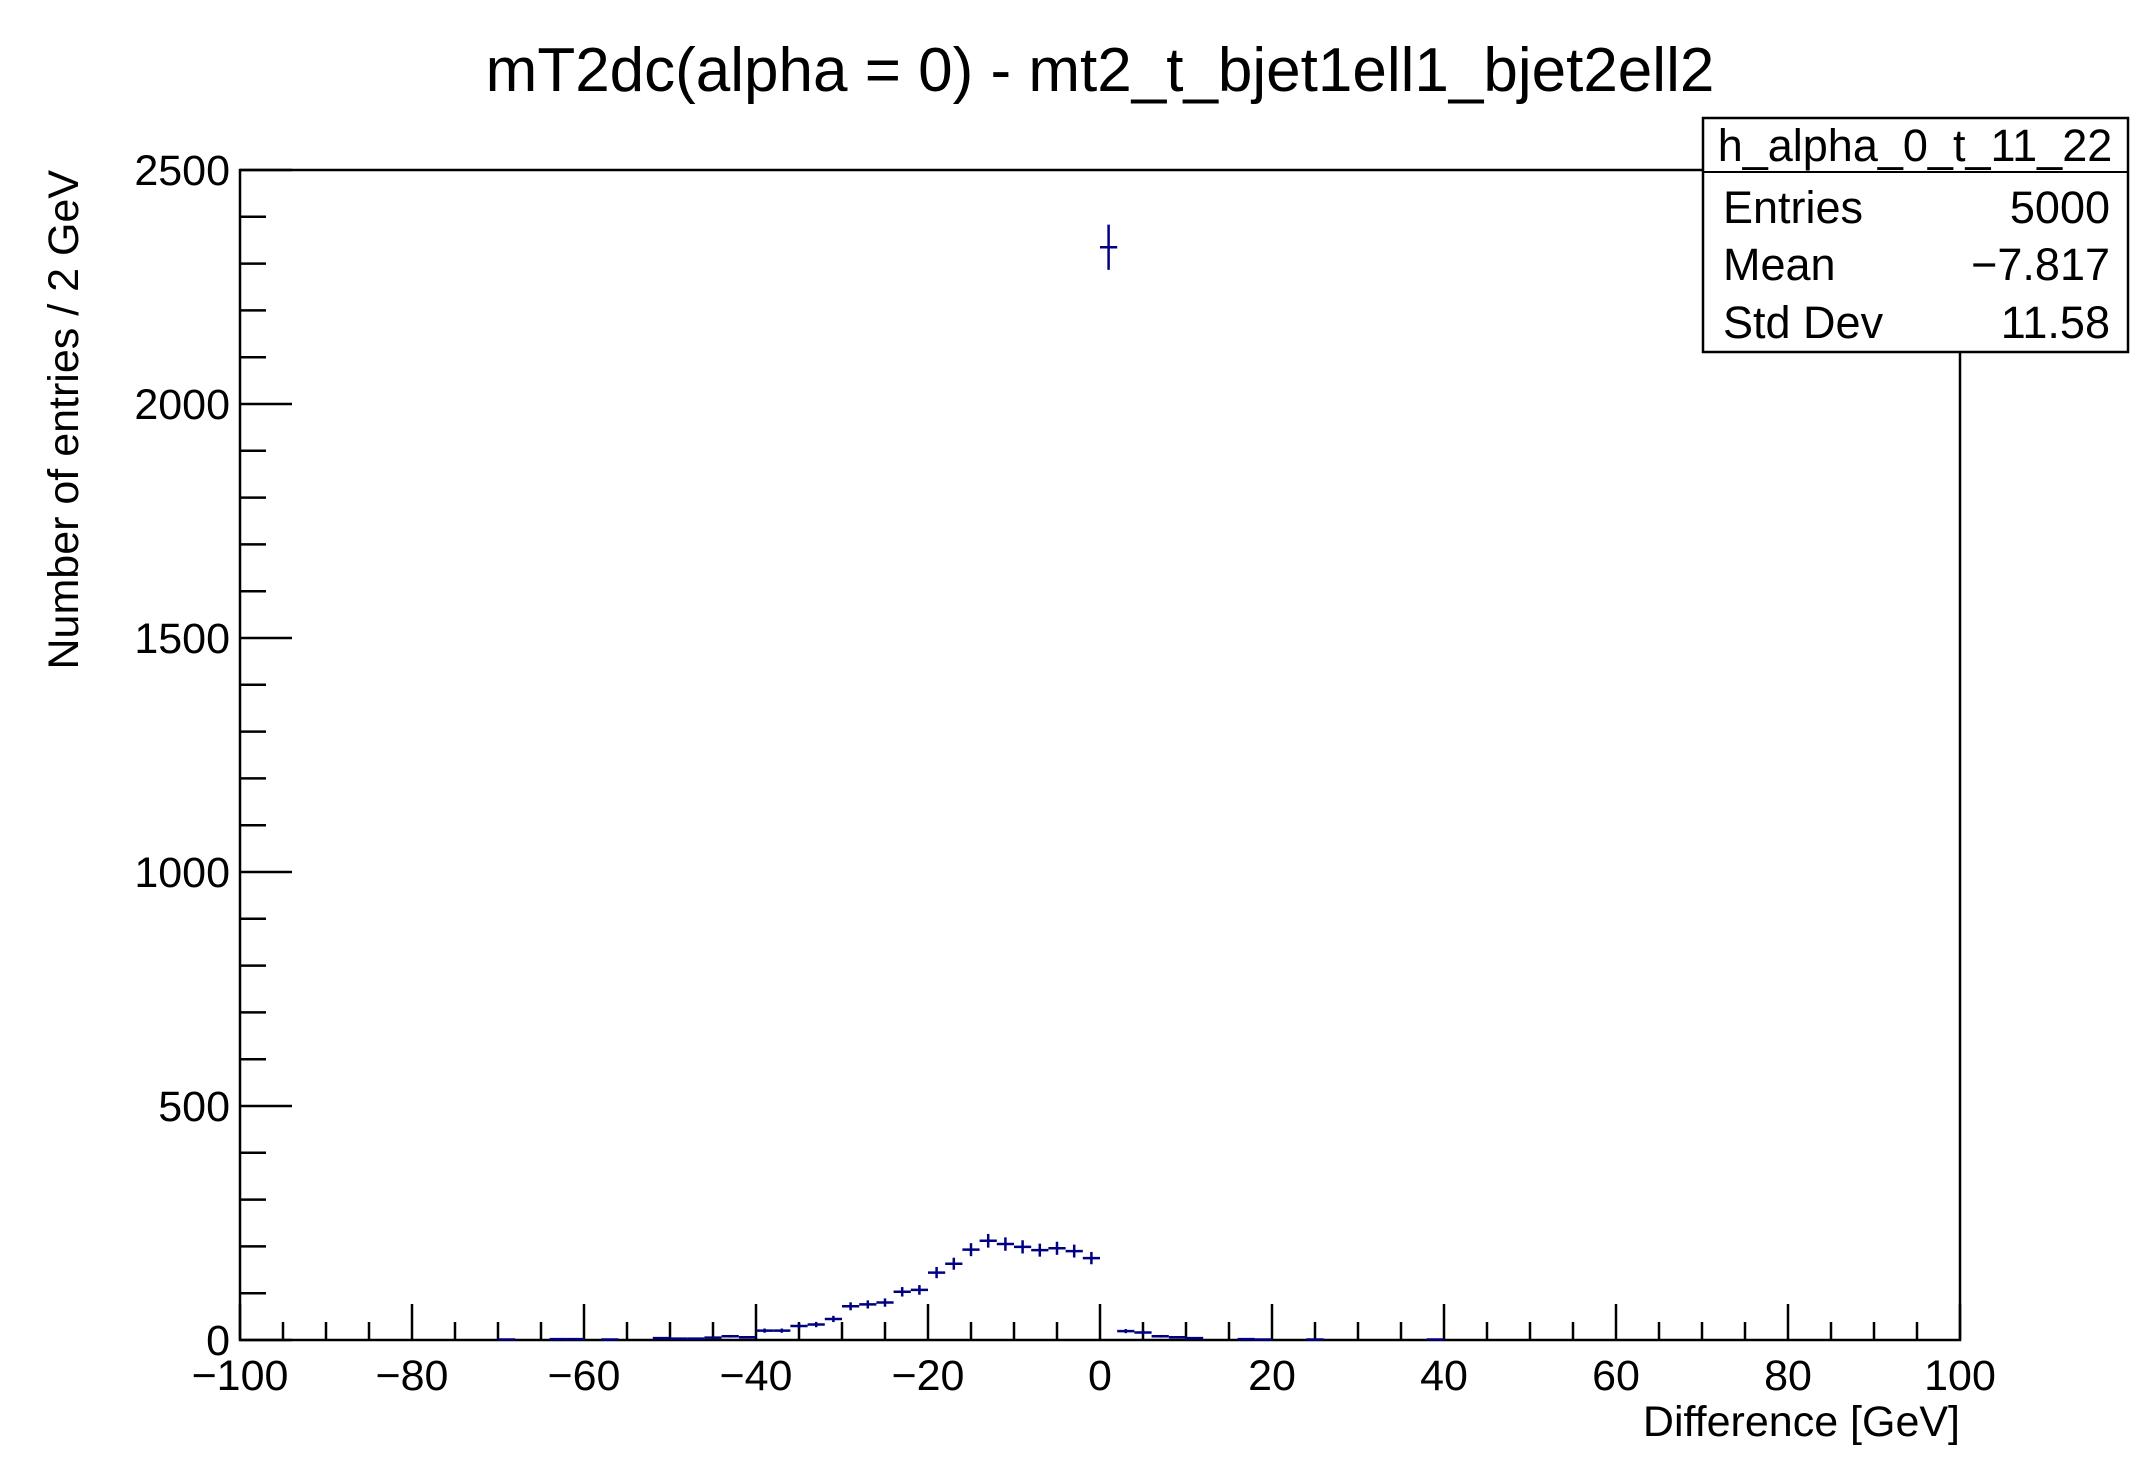 The image size is (2130, 1458). What do you see at coordinates (1779, 264) in the screenshot?
I see `stats-mean-label: Mean` at bounding box center [1779, 264].